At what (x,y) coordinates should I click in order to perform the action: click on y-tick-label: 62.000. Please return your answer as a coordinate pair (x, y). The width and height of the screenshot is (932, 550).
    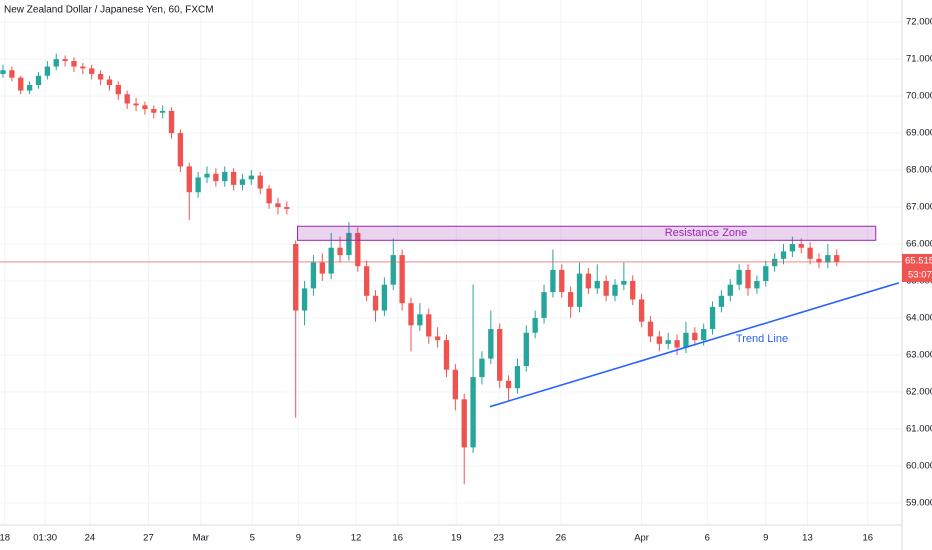
    Looking at the image, I should click on (919, 391).